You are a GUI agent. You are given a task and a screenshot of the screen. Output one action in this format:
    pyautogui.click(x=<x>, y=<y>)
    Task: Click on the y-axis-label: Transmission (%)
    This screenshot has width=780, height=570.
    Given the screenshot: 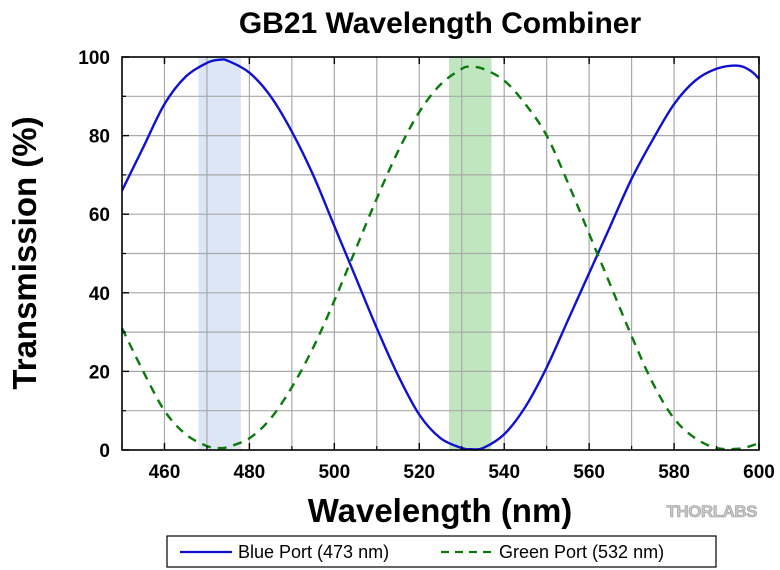 What is the action you would take?
    pyautogui.click(x=24, y=252)
    